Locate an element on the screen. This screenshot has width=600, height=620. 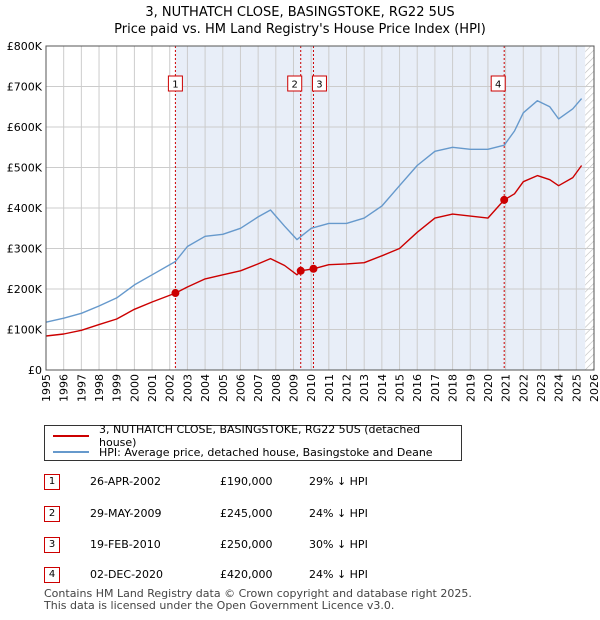
x-tick-label: 2024 is located at coordinates (559, 388).